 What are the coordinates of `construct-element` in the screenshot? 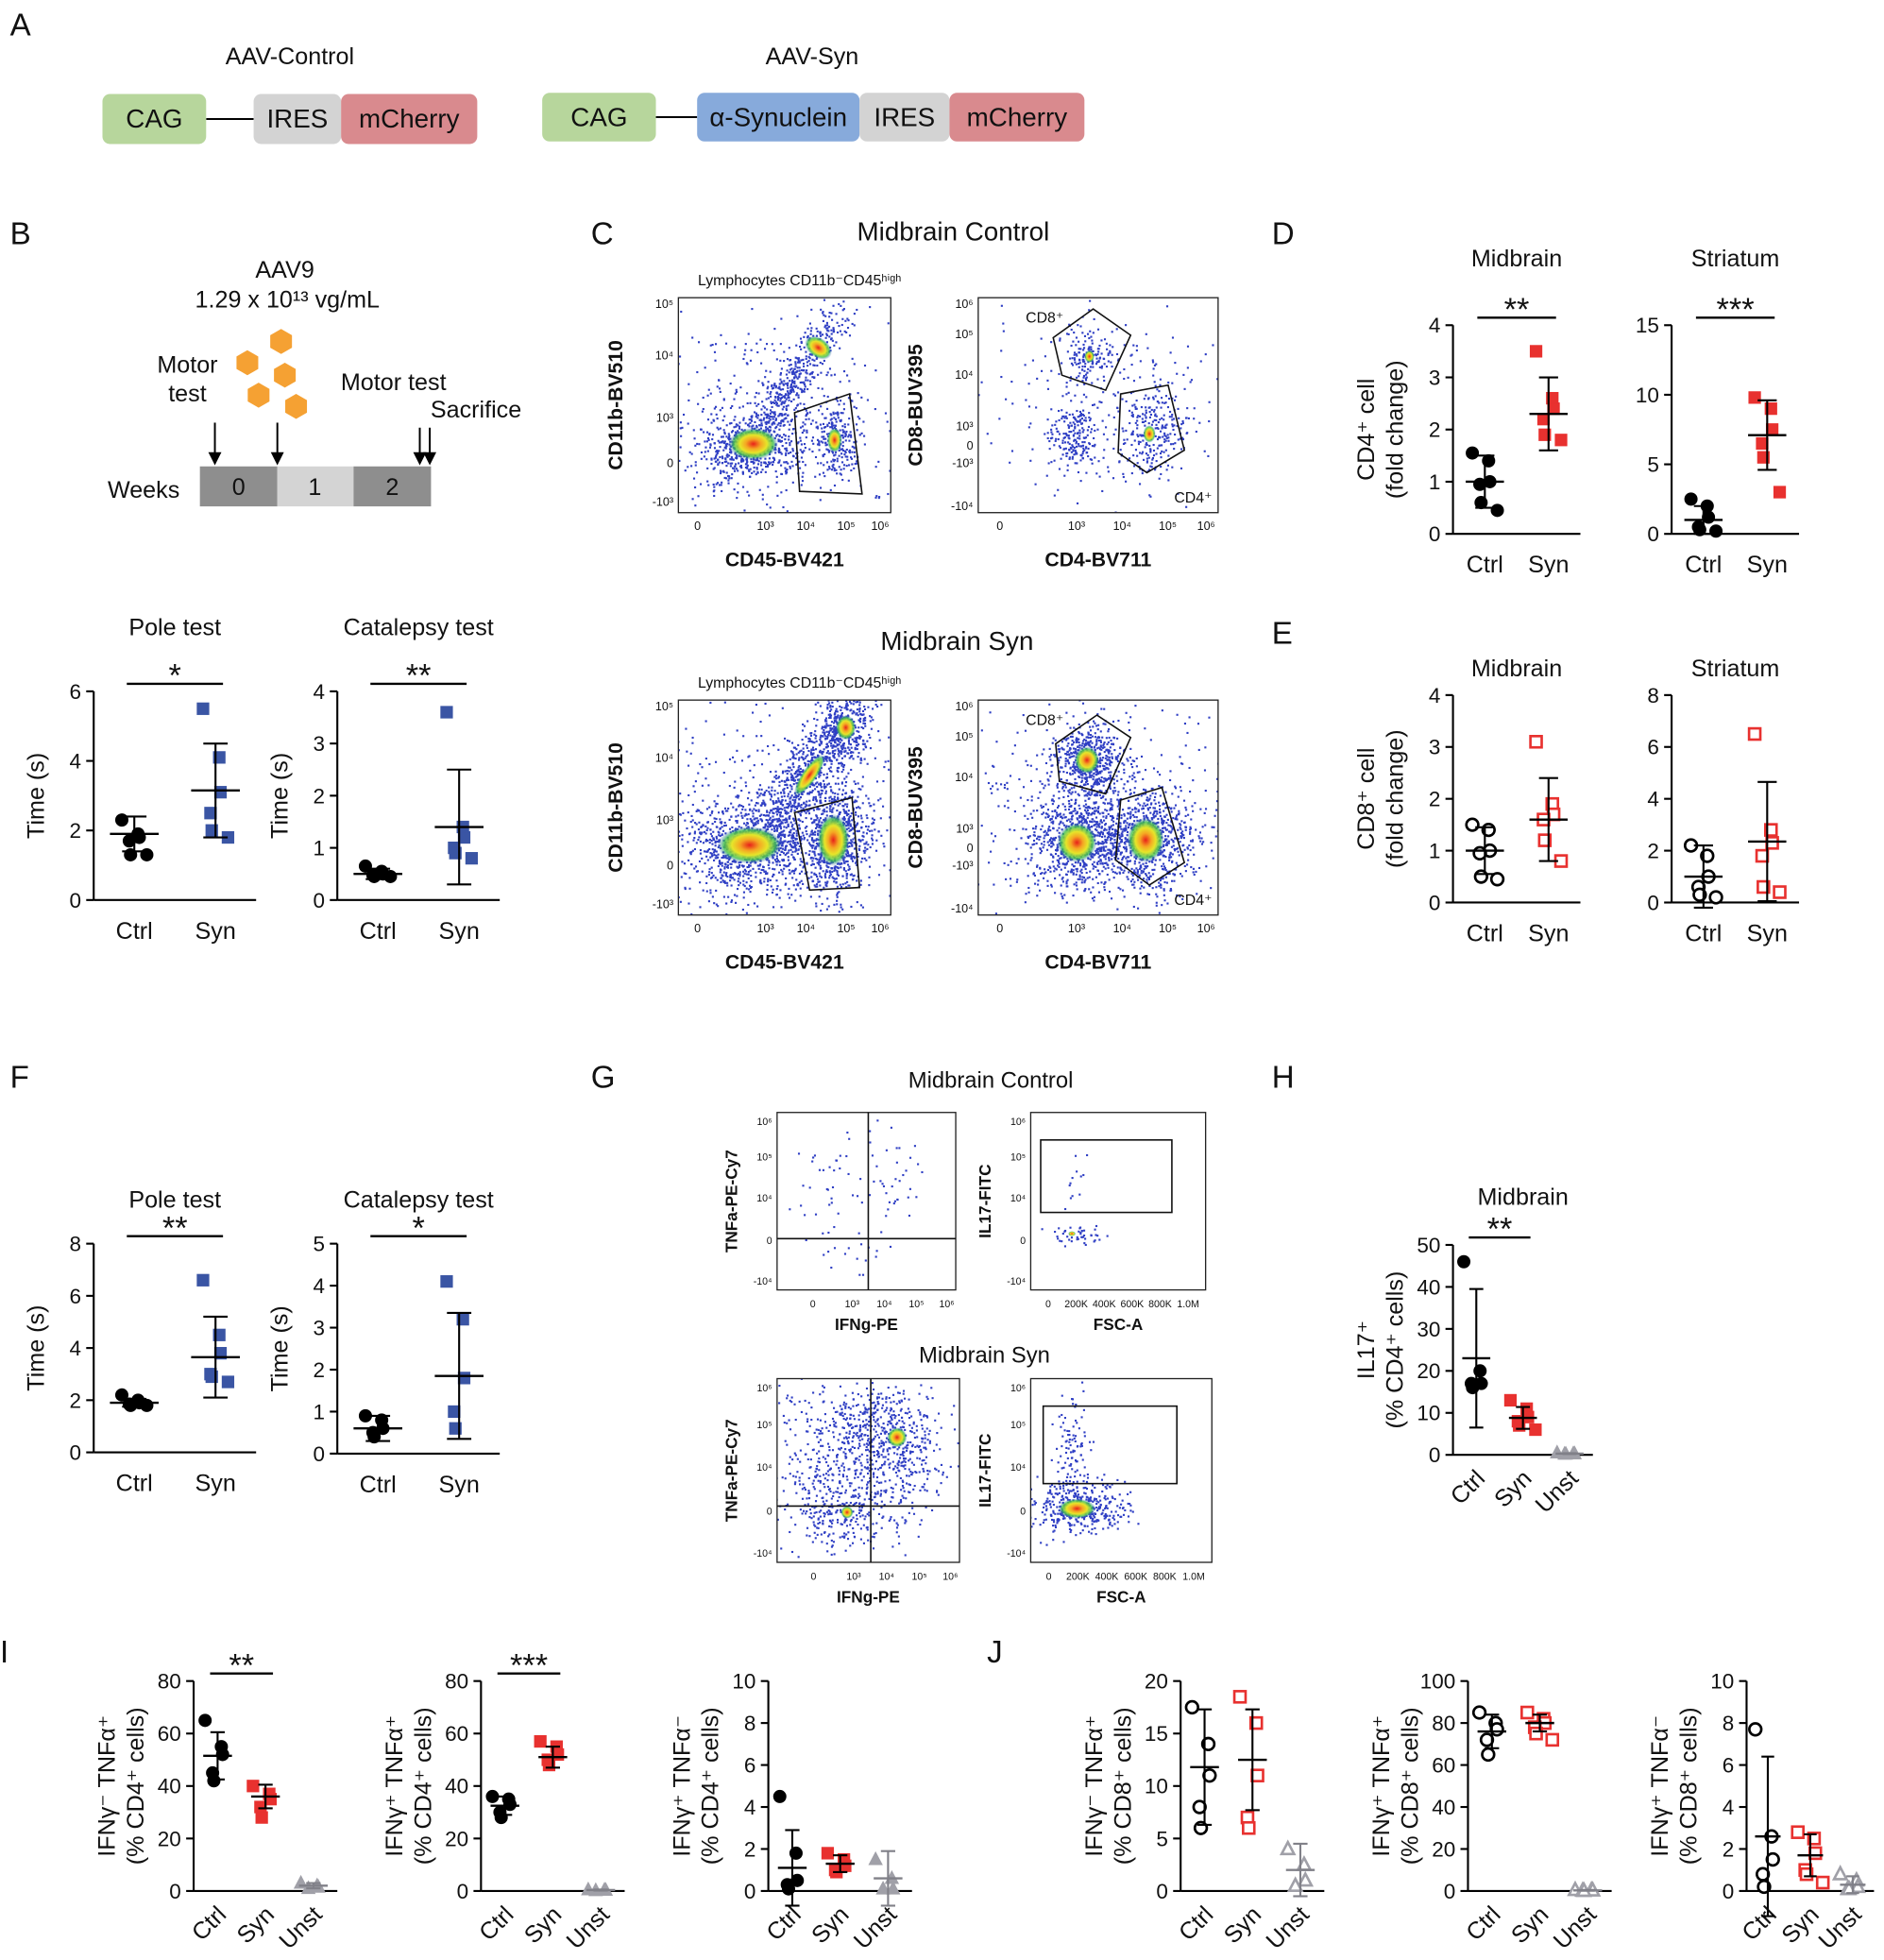 It's located at (599, 117).